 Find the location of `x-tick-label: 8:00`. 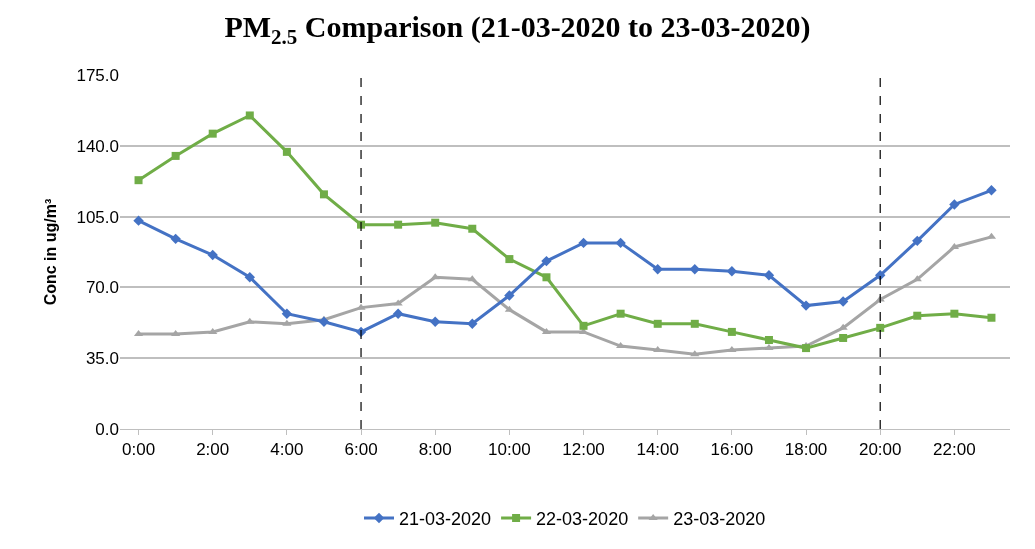

x-tick-label: 8:00 is located at coordinates (435, 450).